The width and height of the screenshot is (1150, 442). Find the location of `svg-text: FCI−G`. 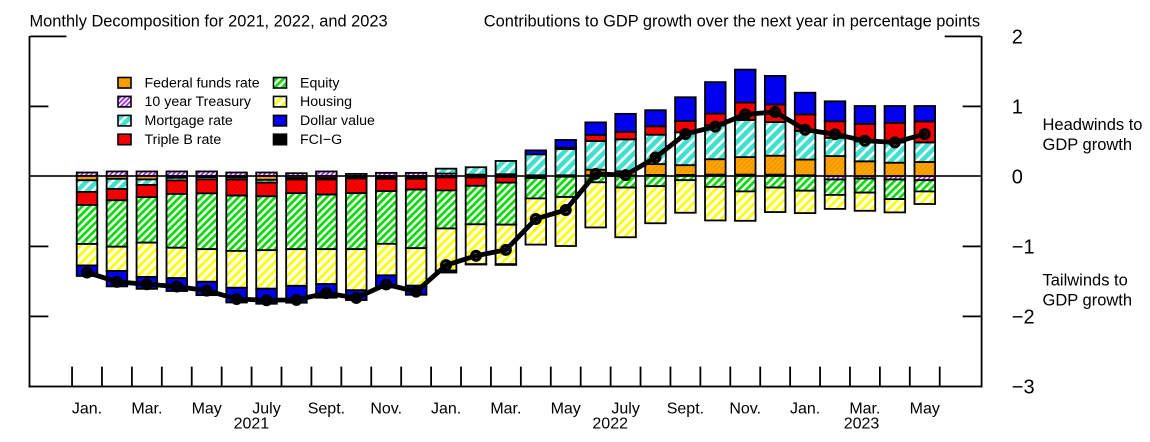

svg-text: FCI−G is located at coordinates (321, 140).